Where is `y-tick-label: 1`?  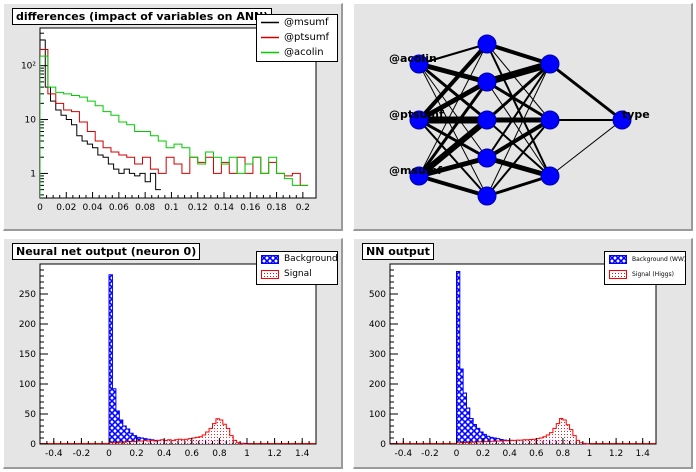
y-tick-label: 1 is located at coordinates (33, 174).